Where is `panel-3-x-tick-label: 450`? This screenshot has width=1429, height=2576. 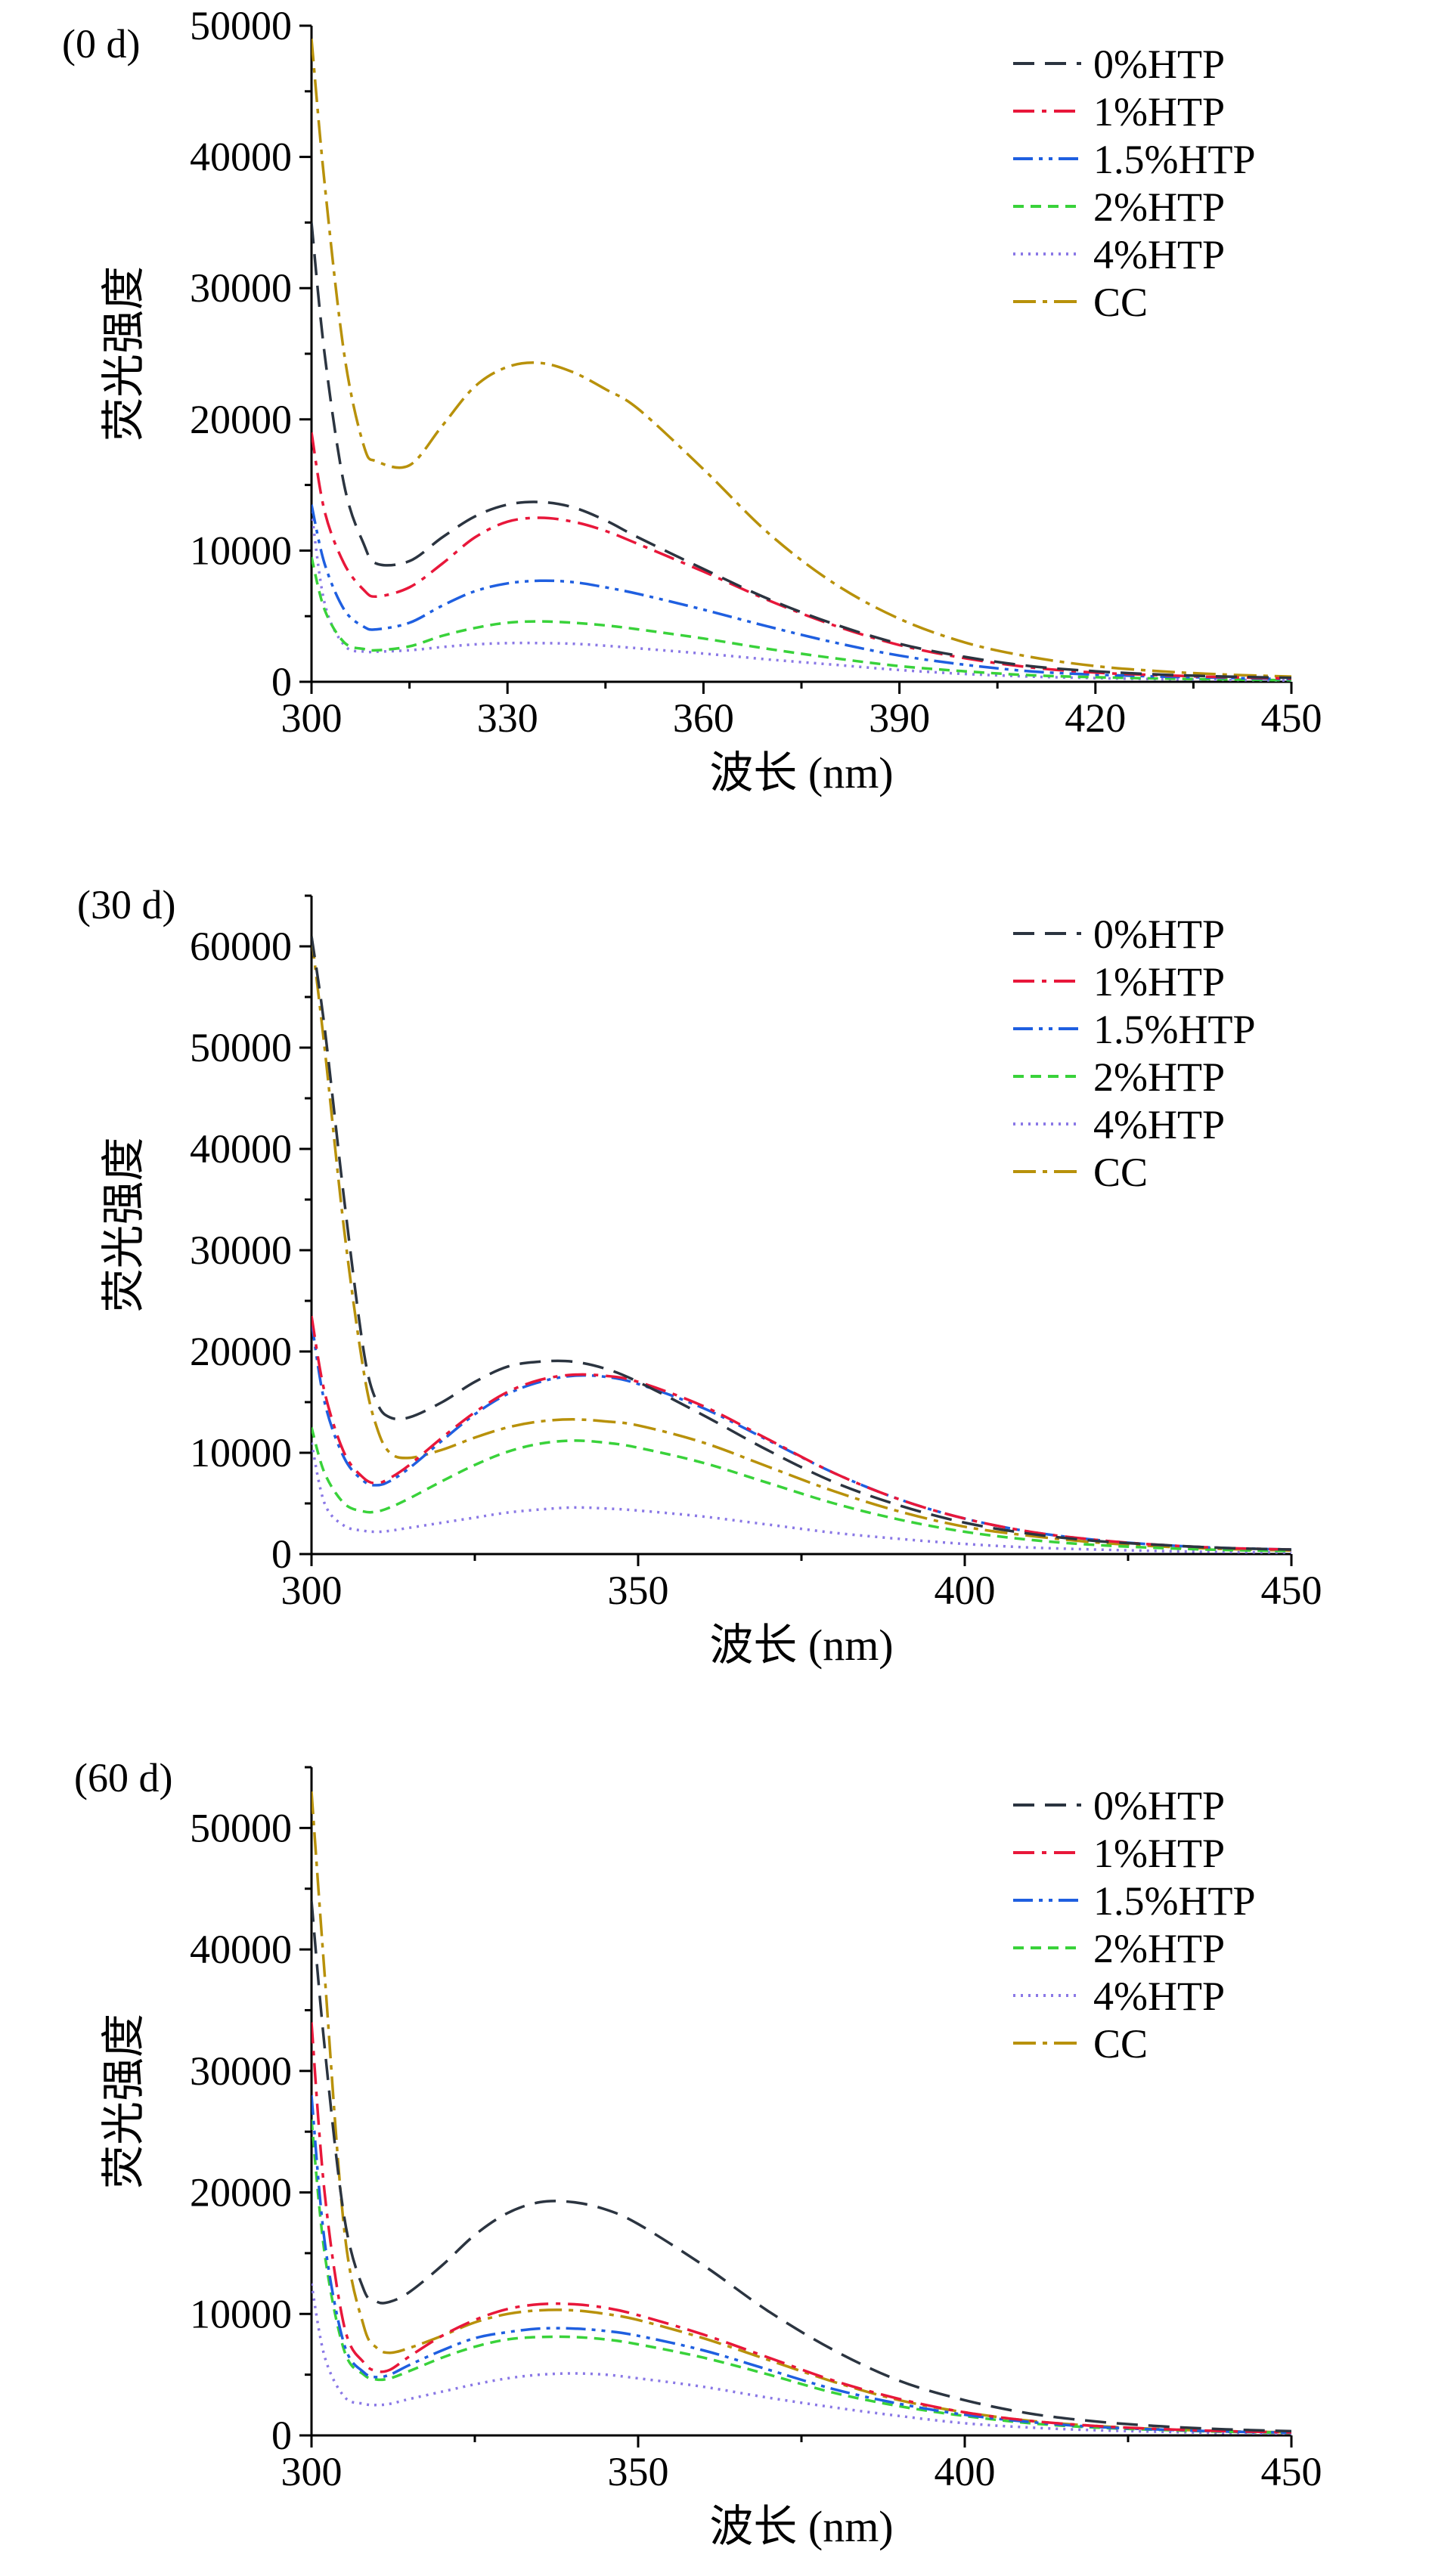
panel-3-x-tick-label: 450 is located at coordinates (1292, 2471).